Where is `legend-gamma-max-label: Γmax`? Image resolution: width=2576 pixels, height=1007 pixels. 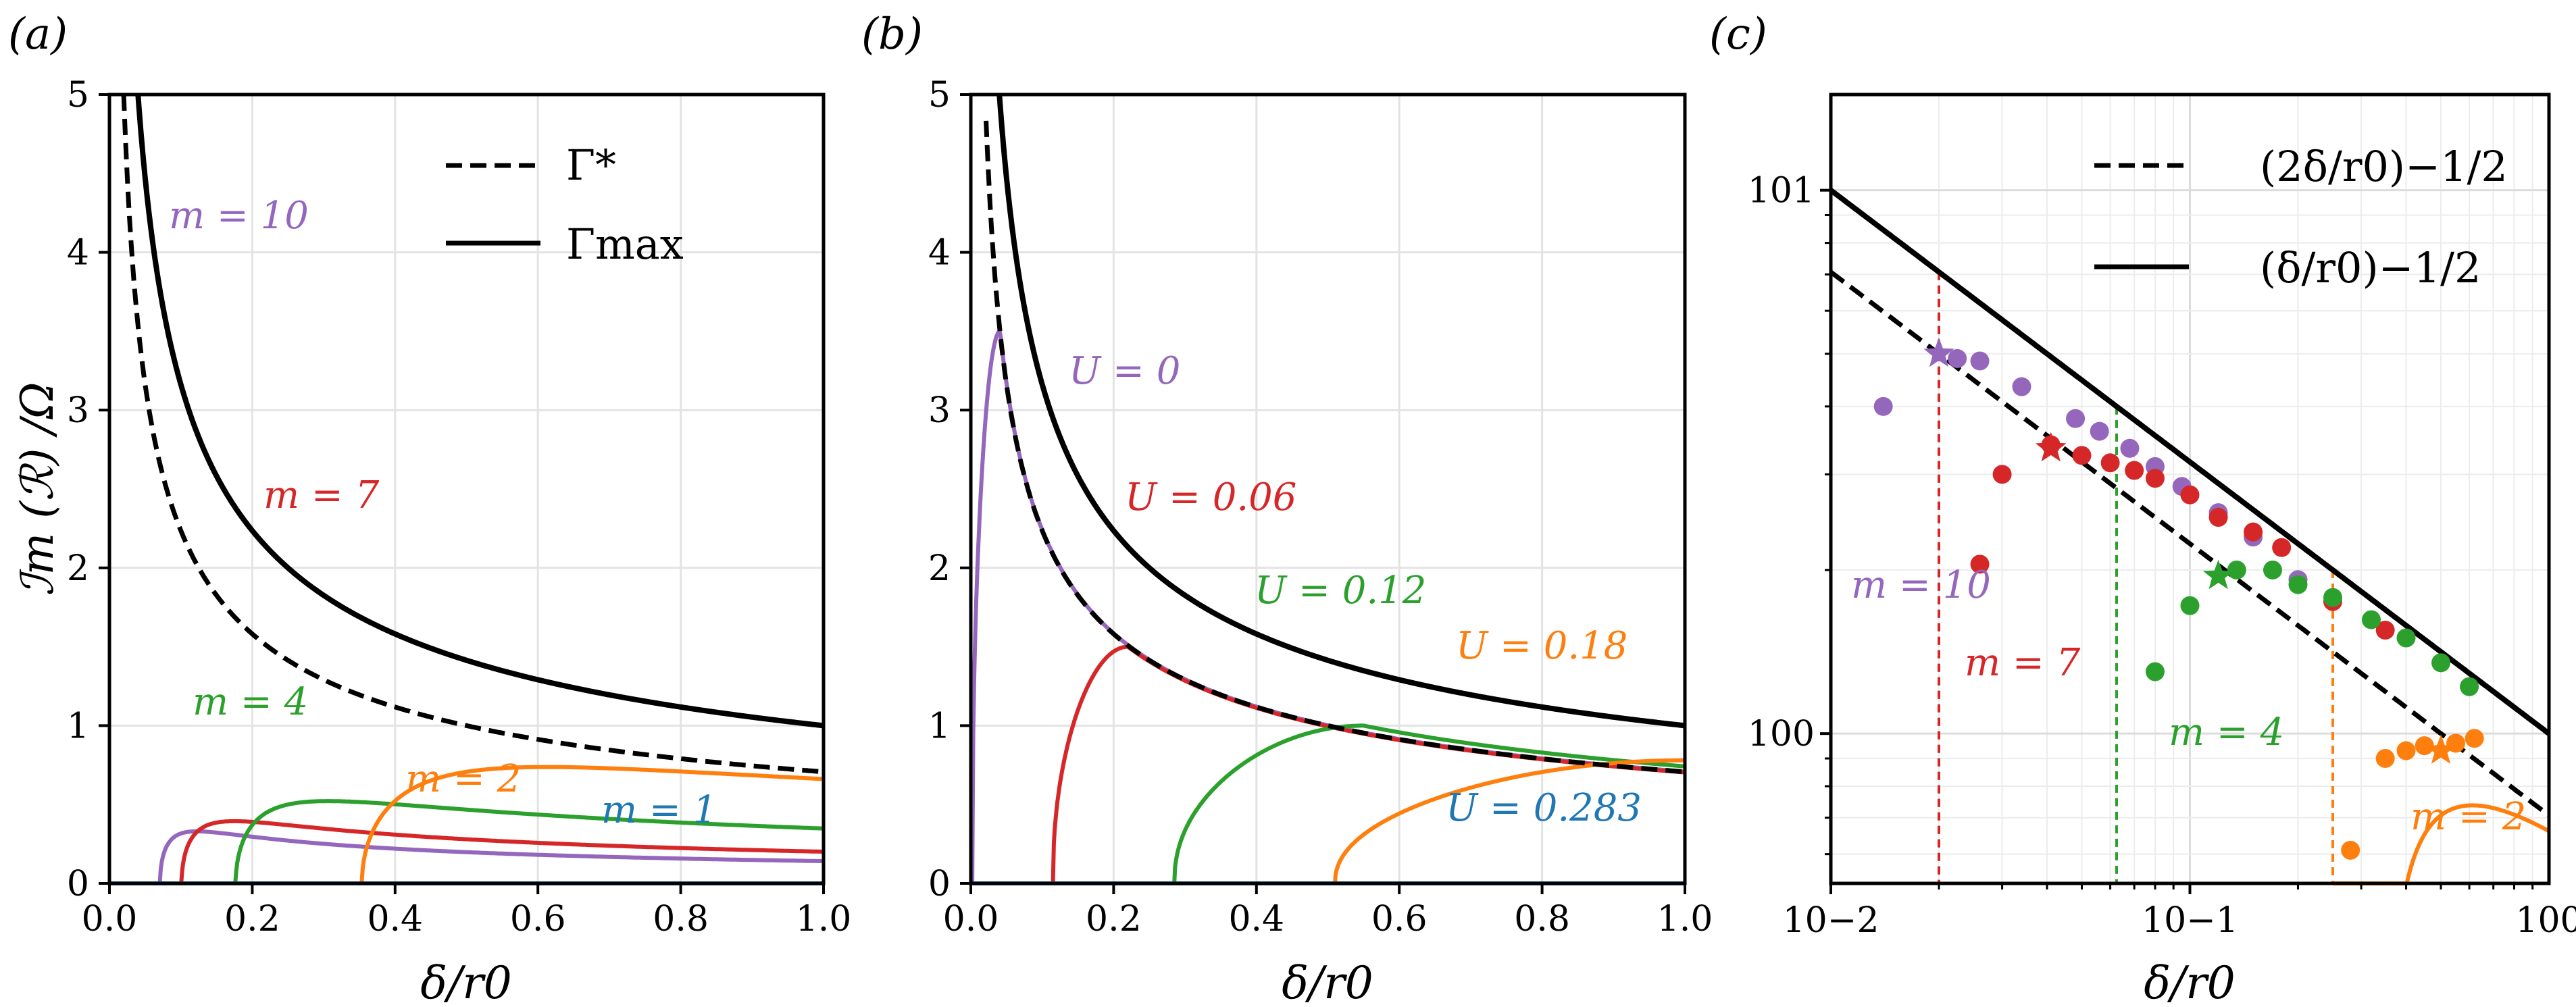 legend-gamma-max-label: Γmax is located at coordinates (625, 244).